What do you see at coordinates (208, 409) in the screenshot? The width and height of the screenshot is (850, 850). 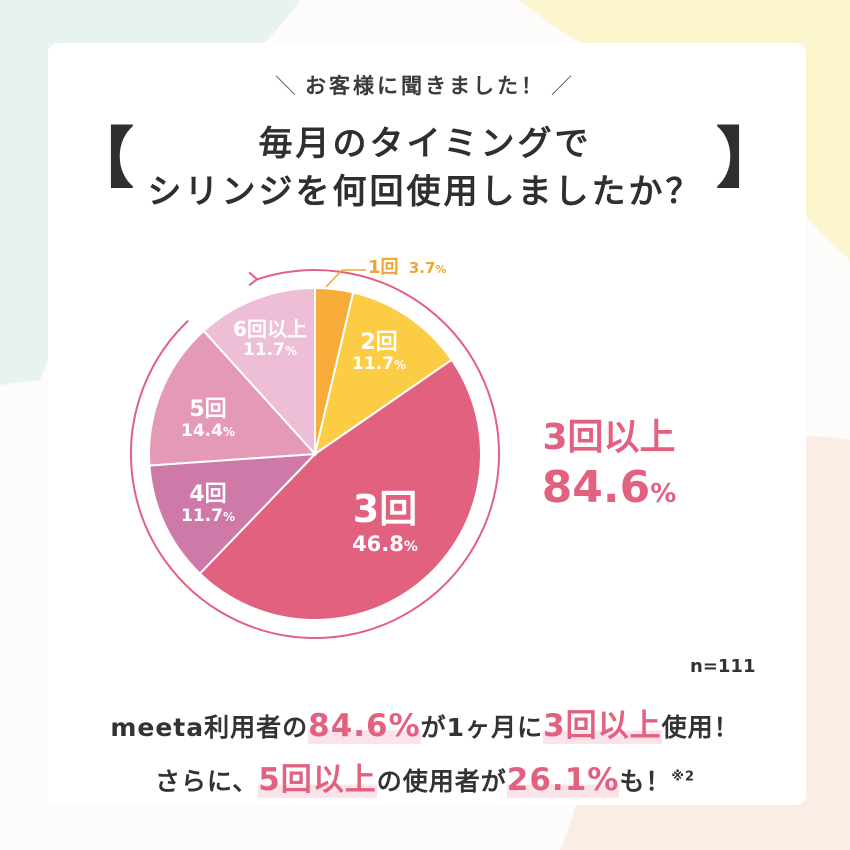 I see `slice-label-5-name: 5回` at bounding box center [208, 409].